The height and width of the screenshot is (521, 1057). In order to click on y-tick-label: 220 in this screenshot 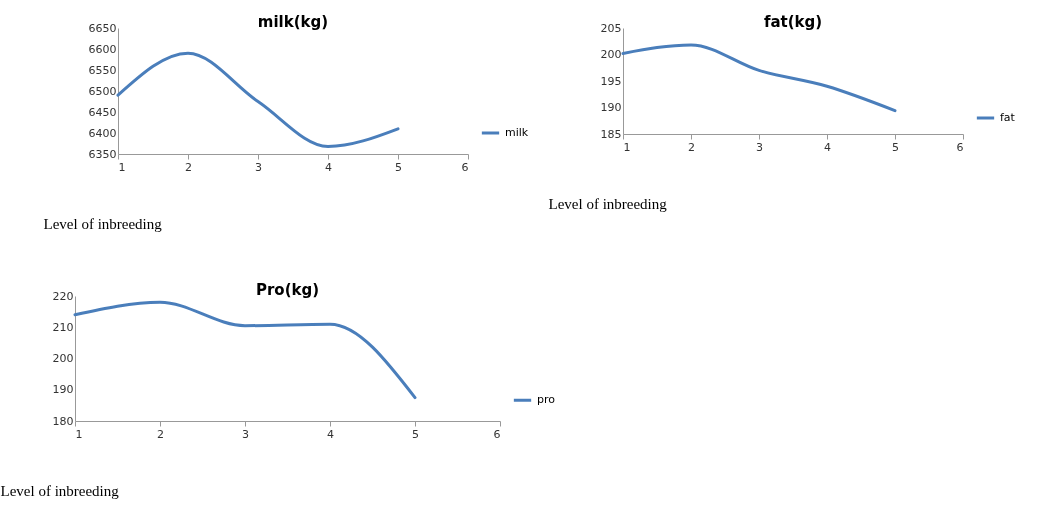, I will do `click(63, 296)`.